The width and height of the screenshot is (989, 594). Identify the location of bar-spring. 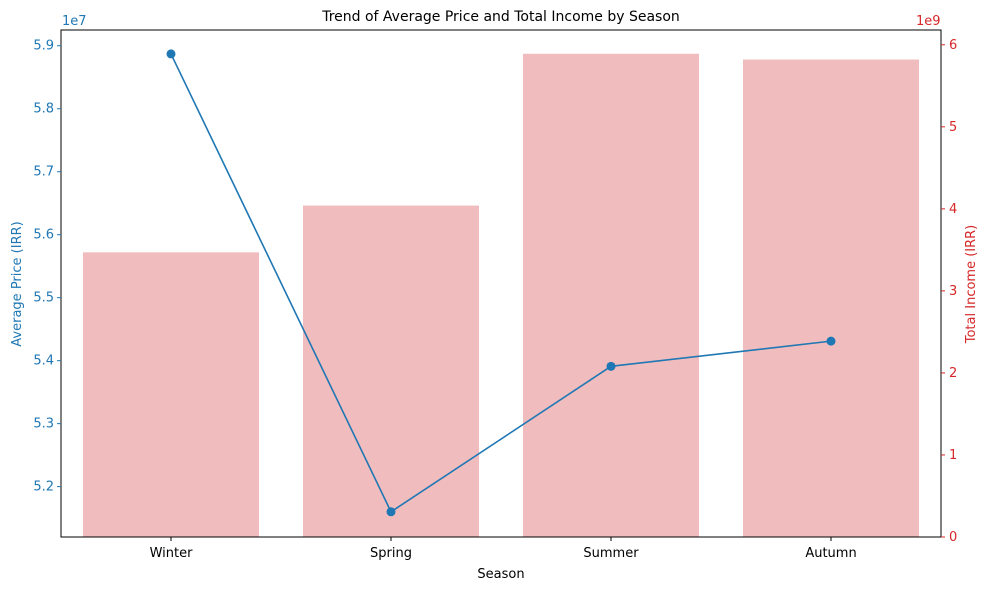
(391, 371).